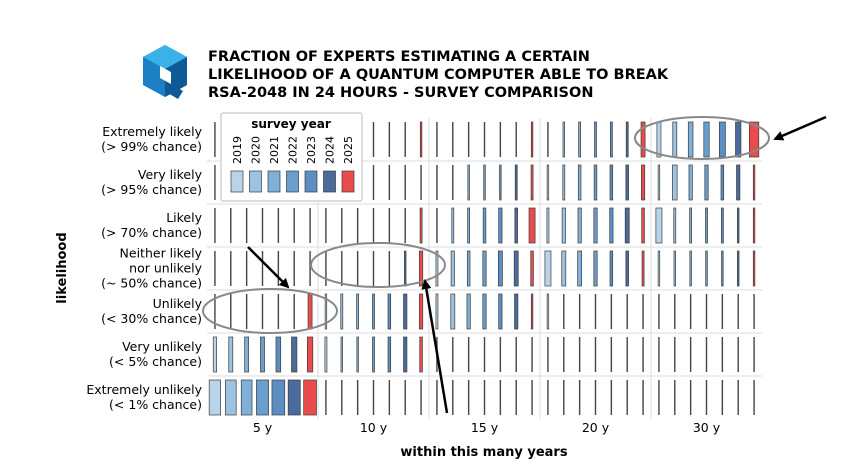 The height and width of the screenshot is (473, 849). Describe the element at coordinates (400, 93) in the screenshot. I see `chart-title-line-3: RSA-2048 IN 24 HOURS - SURVEY COMPARISON` at that location.